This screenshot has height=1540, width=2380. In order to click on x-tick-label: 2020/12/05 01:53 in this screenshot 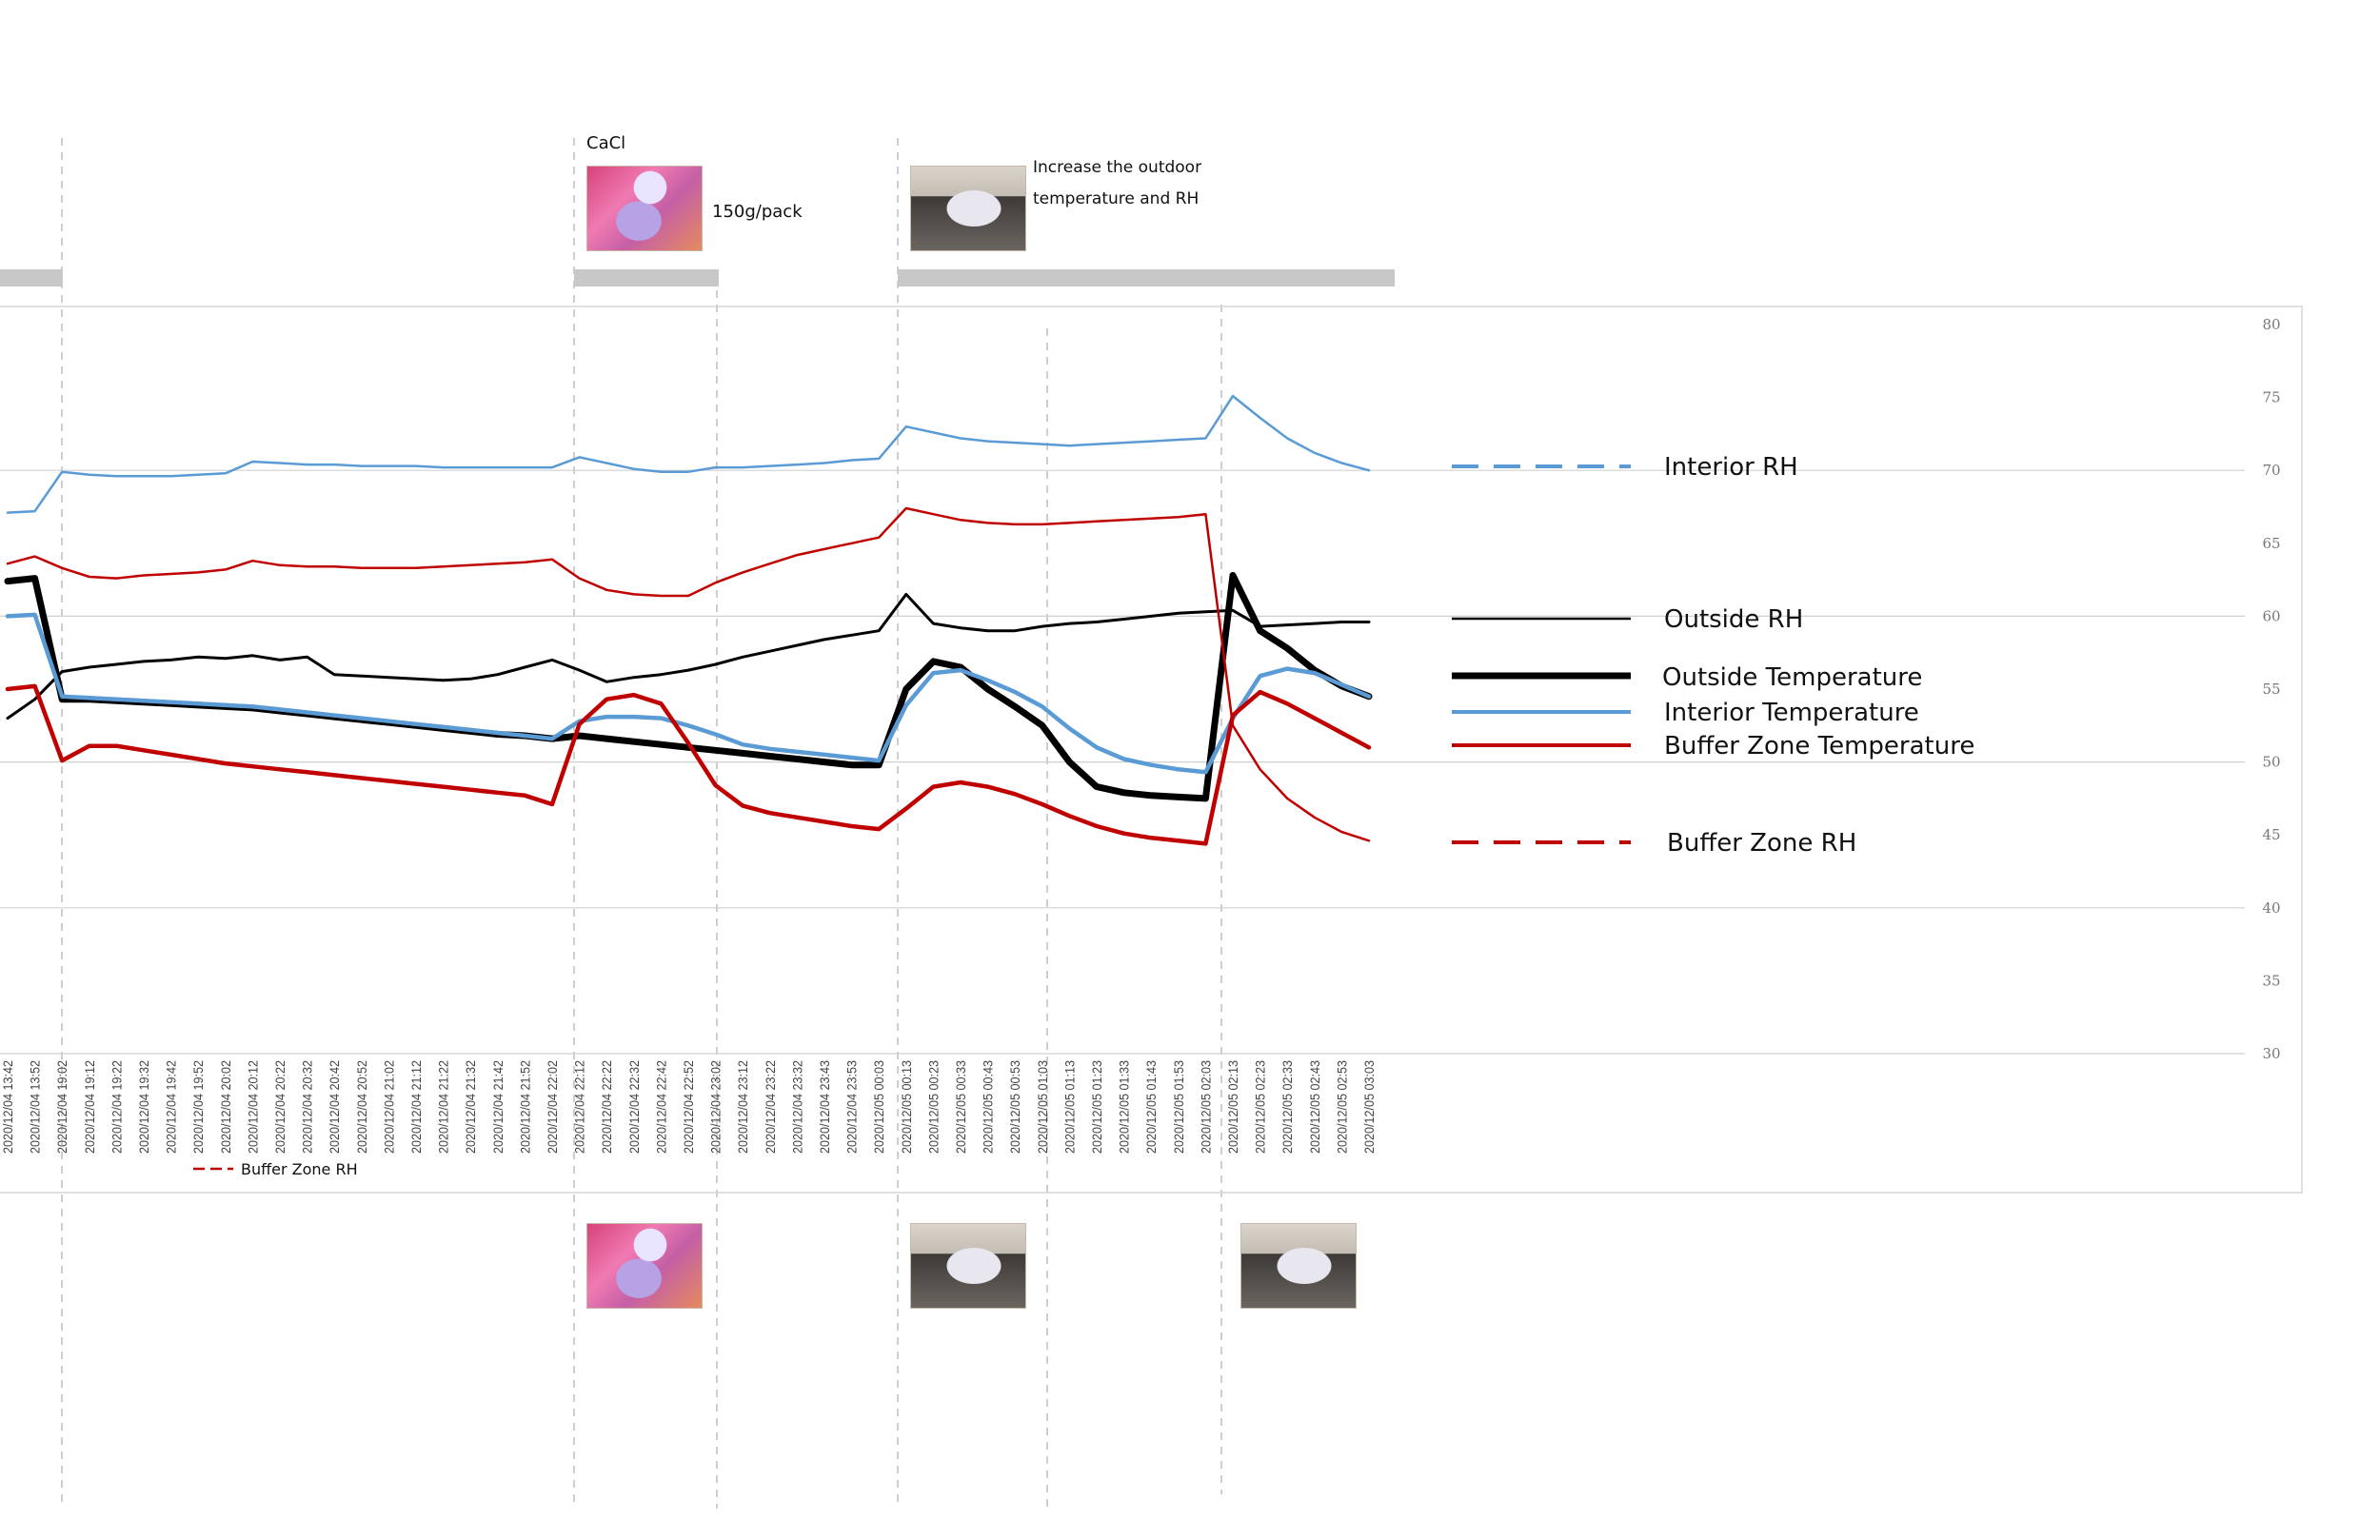, I will do `click(1178, 1107)`.